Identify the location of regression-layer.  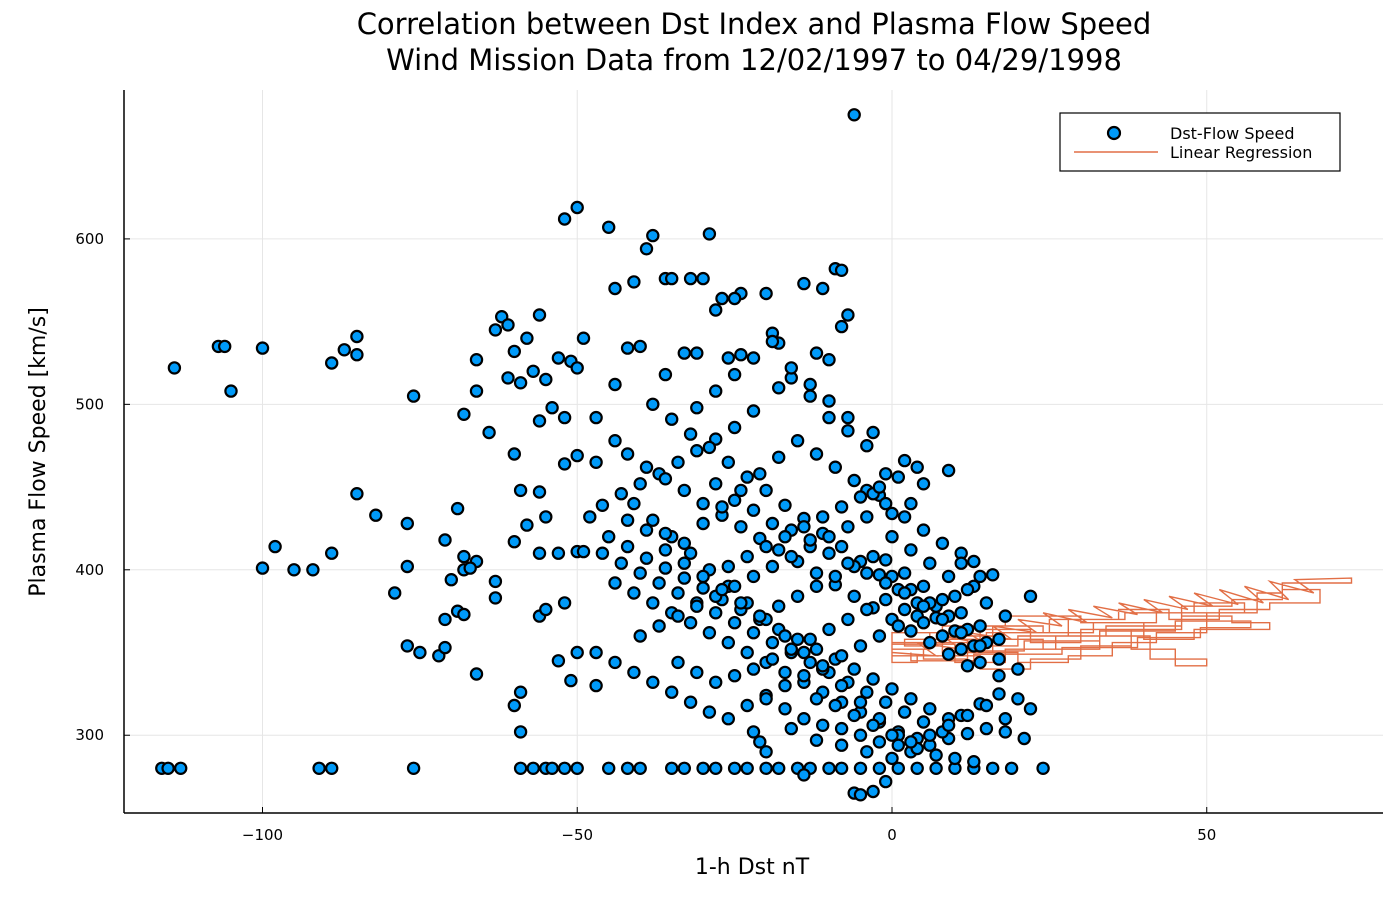
(1122, 623).